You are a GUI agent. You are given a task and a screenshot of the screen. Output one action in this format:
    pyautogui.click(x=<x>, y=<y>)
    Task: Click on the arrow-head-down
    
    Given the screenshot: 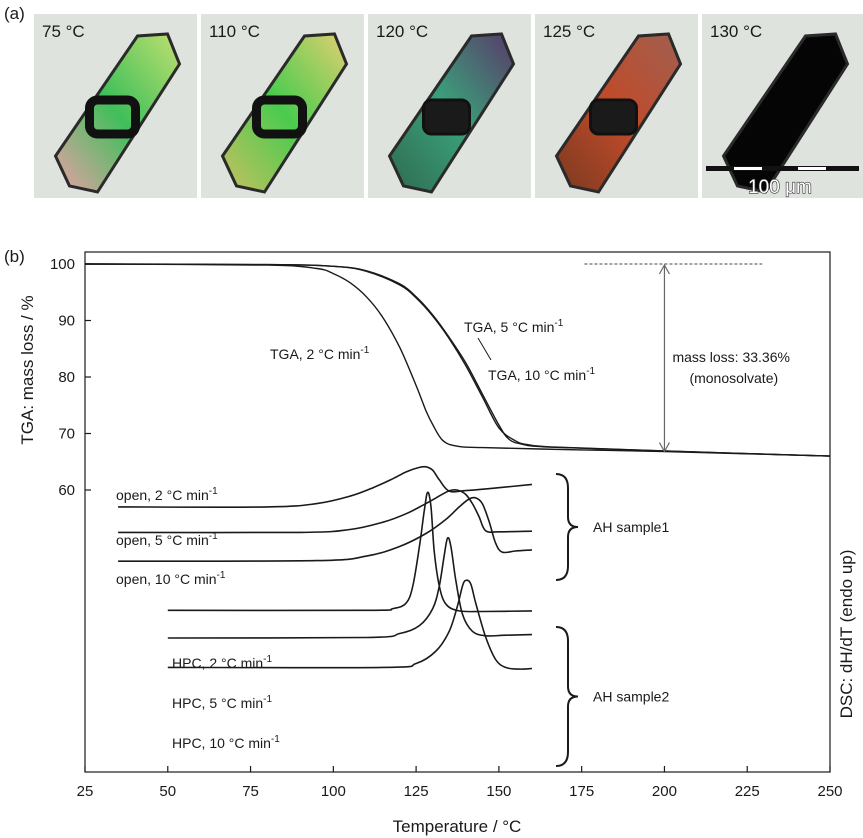 What is the action you would take?
    pyautogui.click(x=664, y=447)
    